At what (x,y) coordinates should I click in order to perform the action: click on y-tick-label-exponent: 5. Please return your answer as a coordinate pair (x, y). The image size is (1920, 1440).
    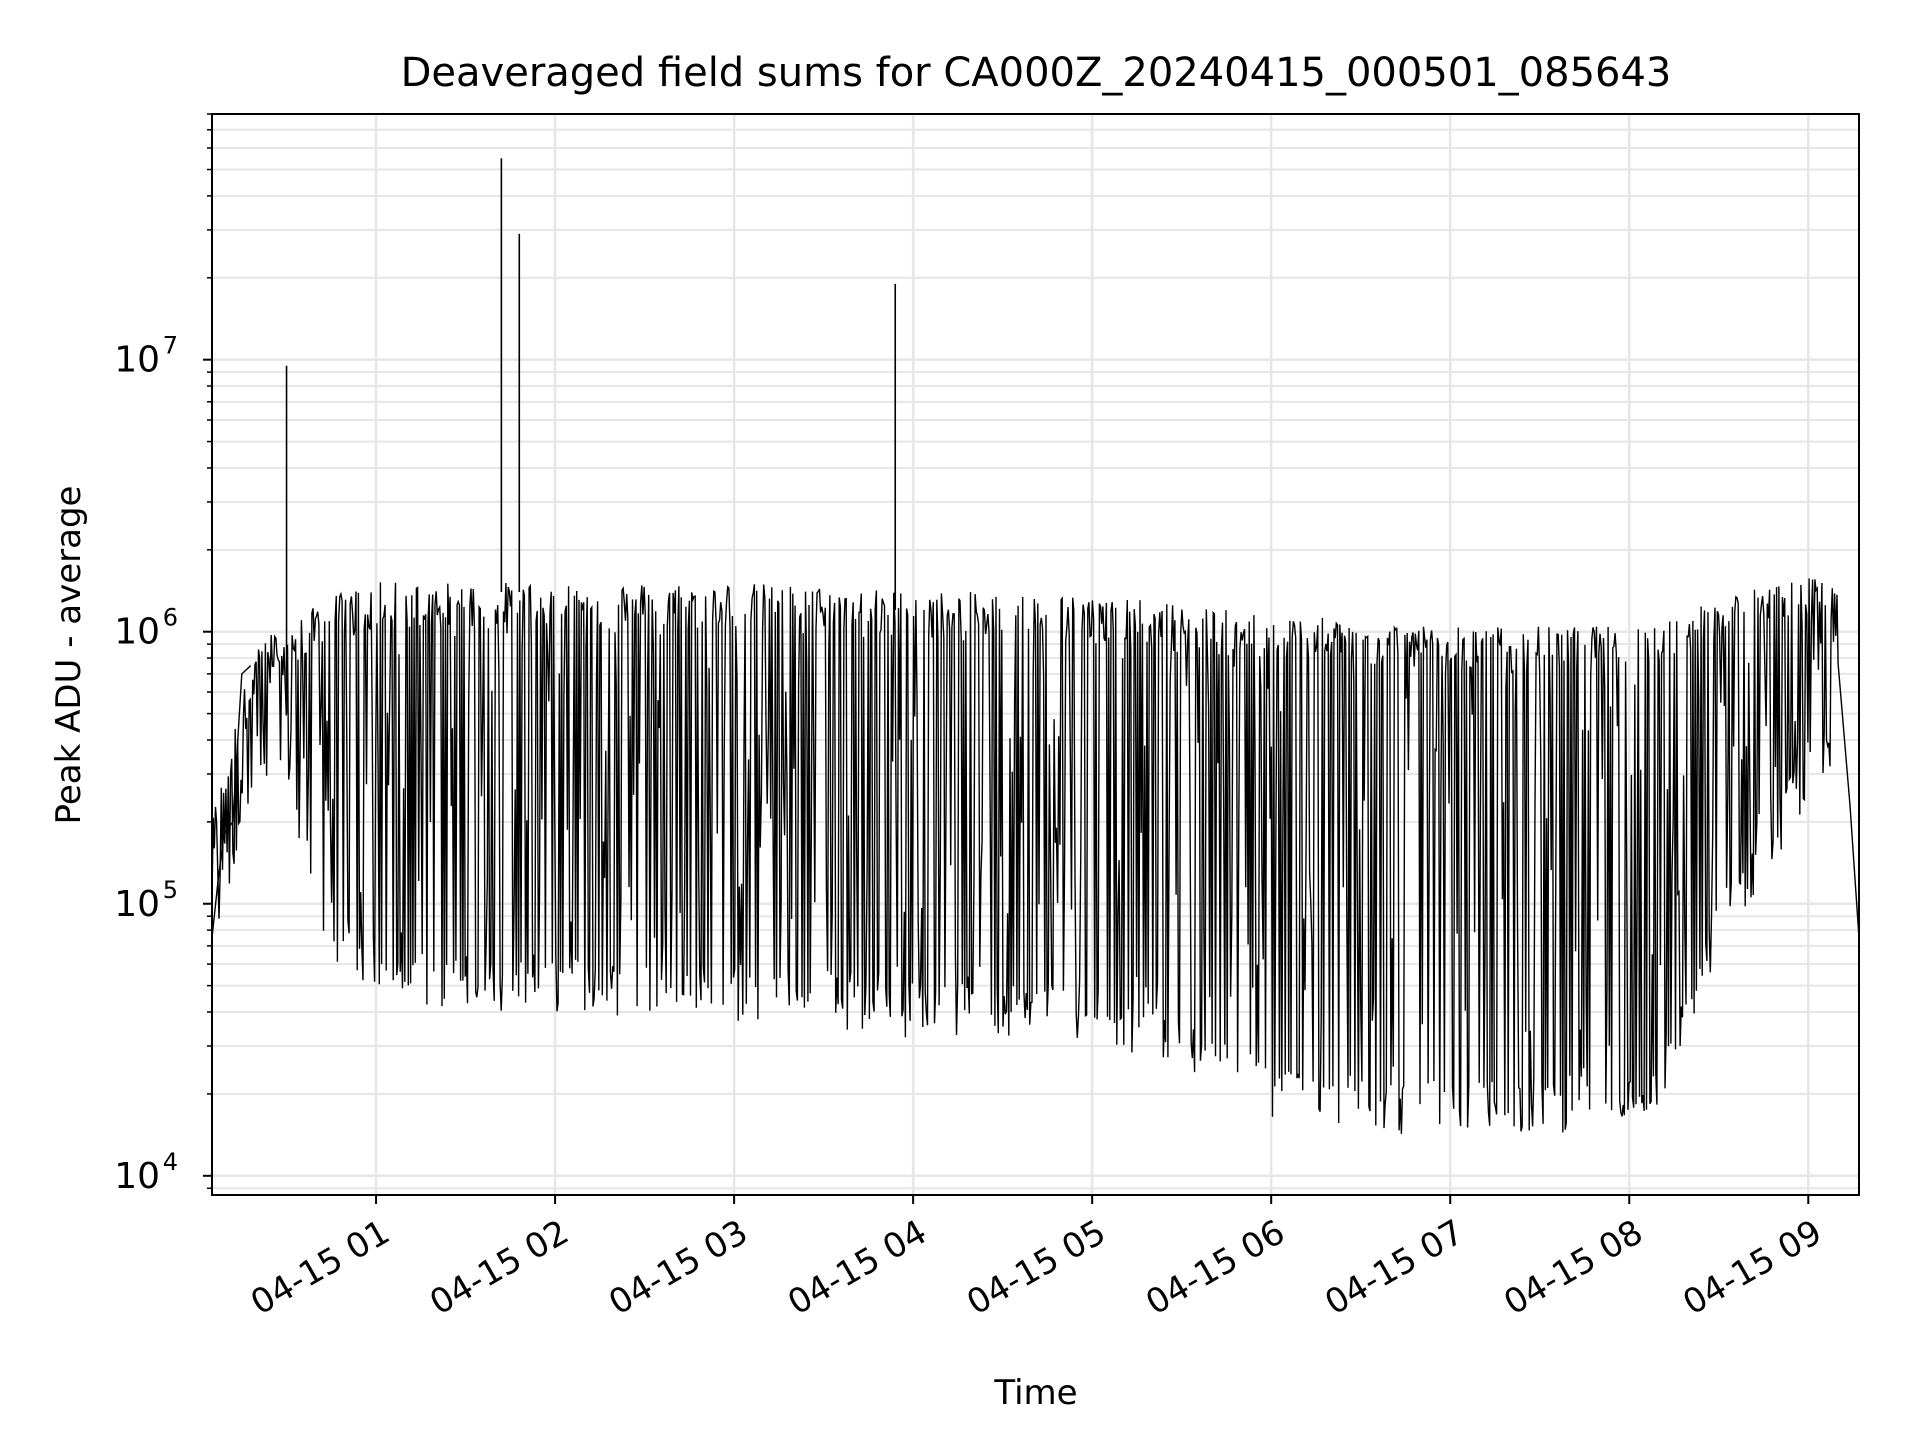
    Looking at the image, I should click on (170, 890).